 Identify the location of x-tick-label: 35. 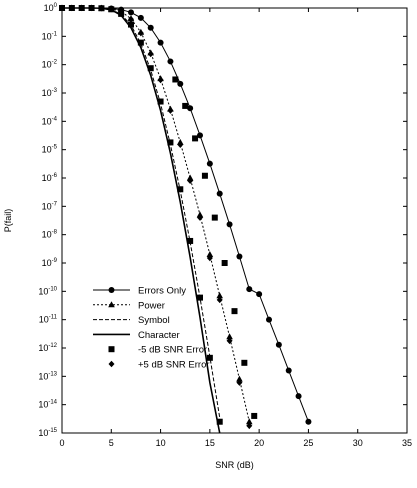
(407, 443).